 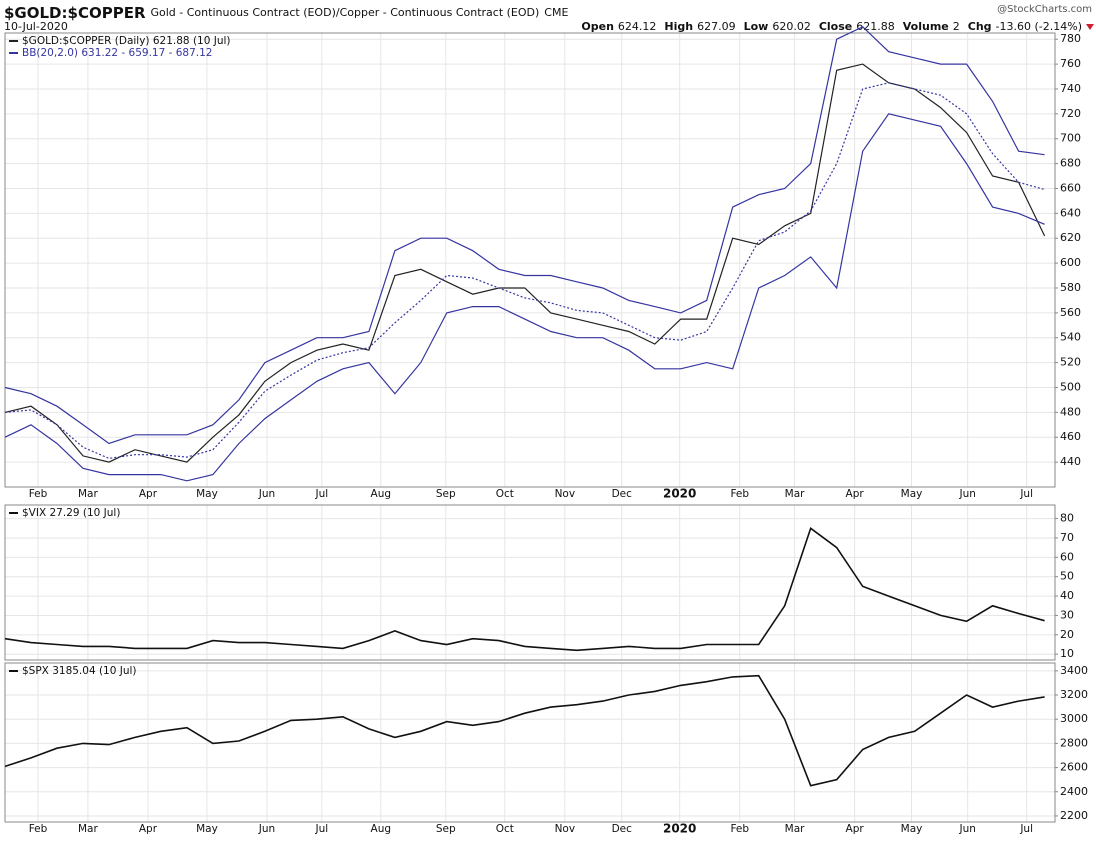 What do you see at coordinates (36, 26) in the screenshot?
I see `date: 10-Jul-2020` at bounding box center [36, 26].